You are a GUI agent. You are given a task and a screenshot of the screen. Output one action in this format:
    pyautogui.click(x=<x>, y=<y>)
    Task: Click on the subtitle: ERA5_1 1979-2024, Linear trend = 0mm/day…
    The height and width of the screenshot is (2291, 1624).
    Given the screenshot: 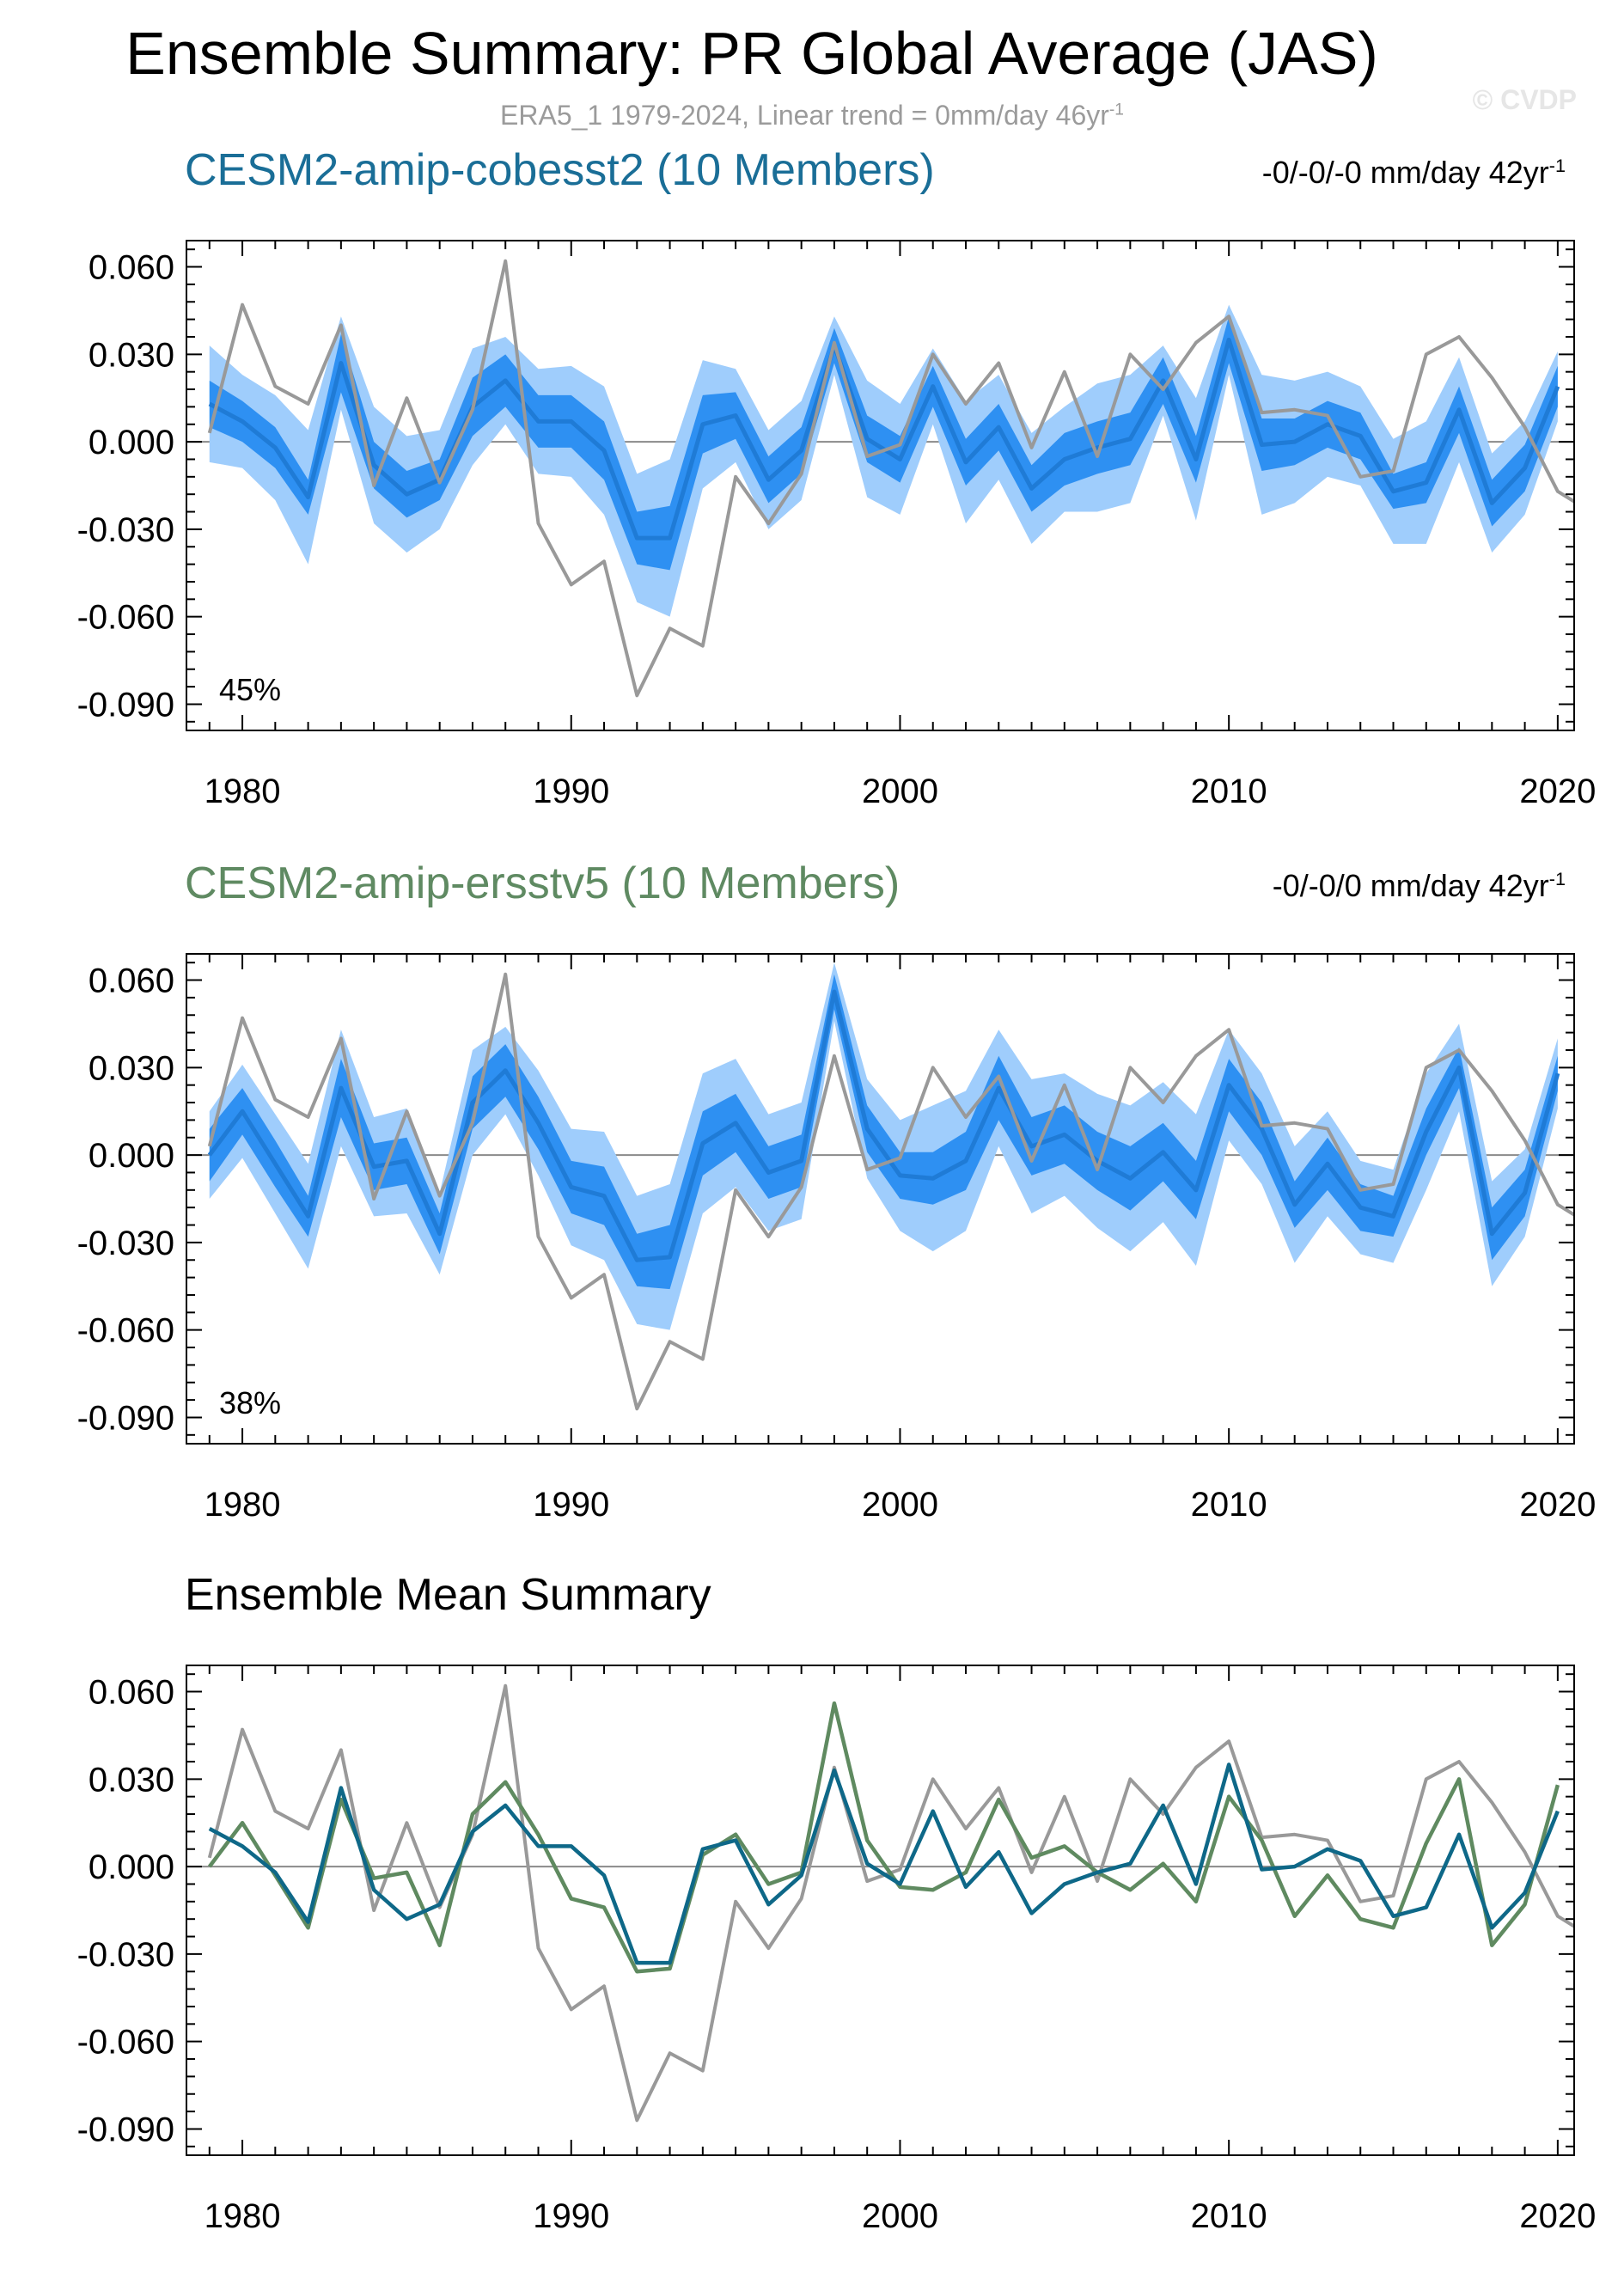 What is the action you would take?
    pyautogui.click(x=812, y=115)
    